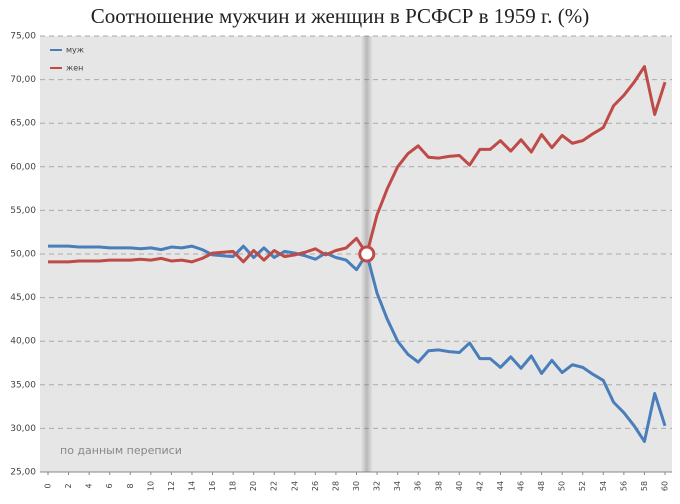  What do you see at coordinates (356, 486) in the screenshot?
I see `x-tick-label: 30` at bounding box center [356, 486].